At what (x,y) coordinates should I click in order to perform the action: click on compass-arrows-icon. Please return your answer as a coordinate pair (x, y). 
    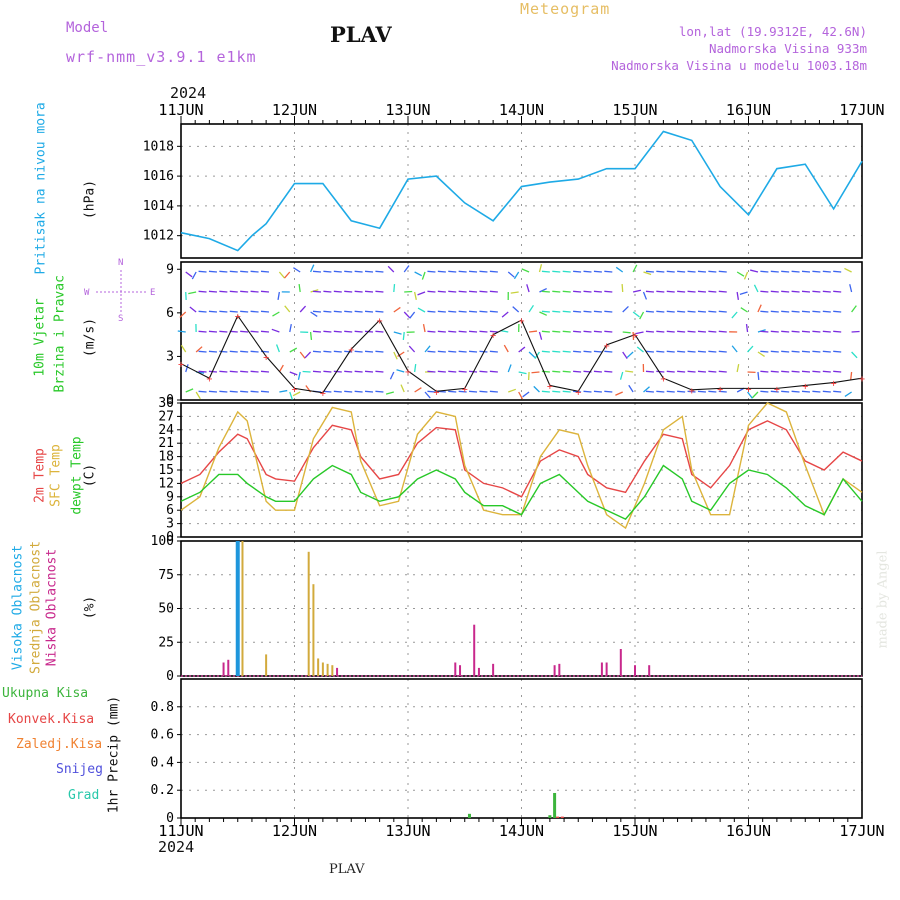
    Looking at the image, I should click on (121, 291).